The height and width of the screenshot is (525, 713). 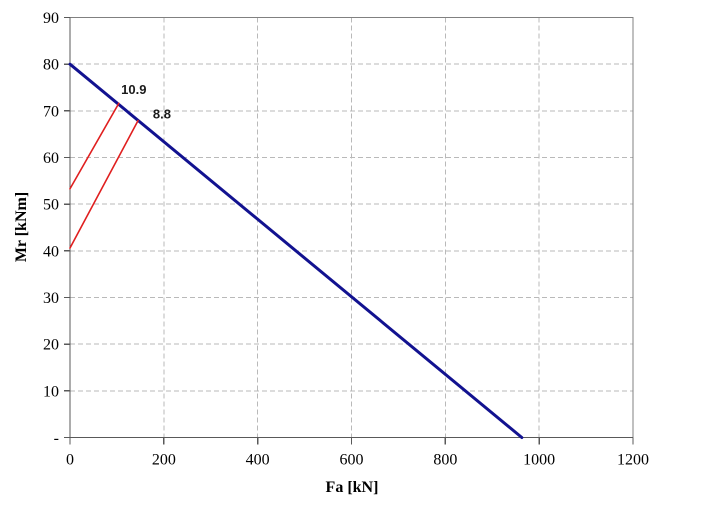 I want to click on x-tick-label: 1000, so click(x=539, y=460).